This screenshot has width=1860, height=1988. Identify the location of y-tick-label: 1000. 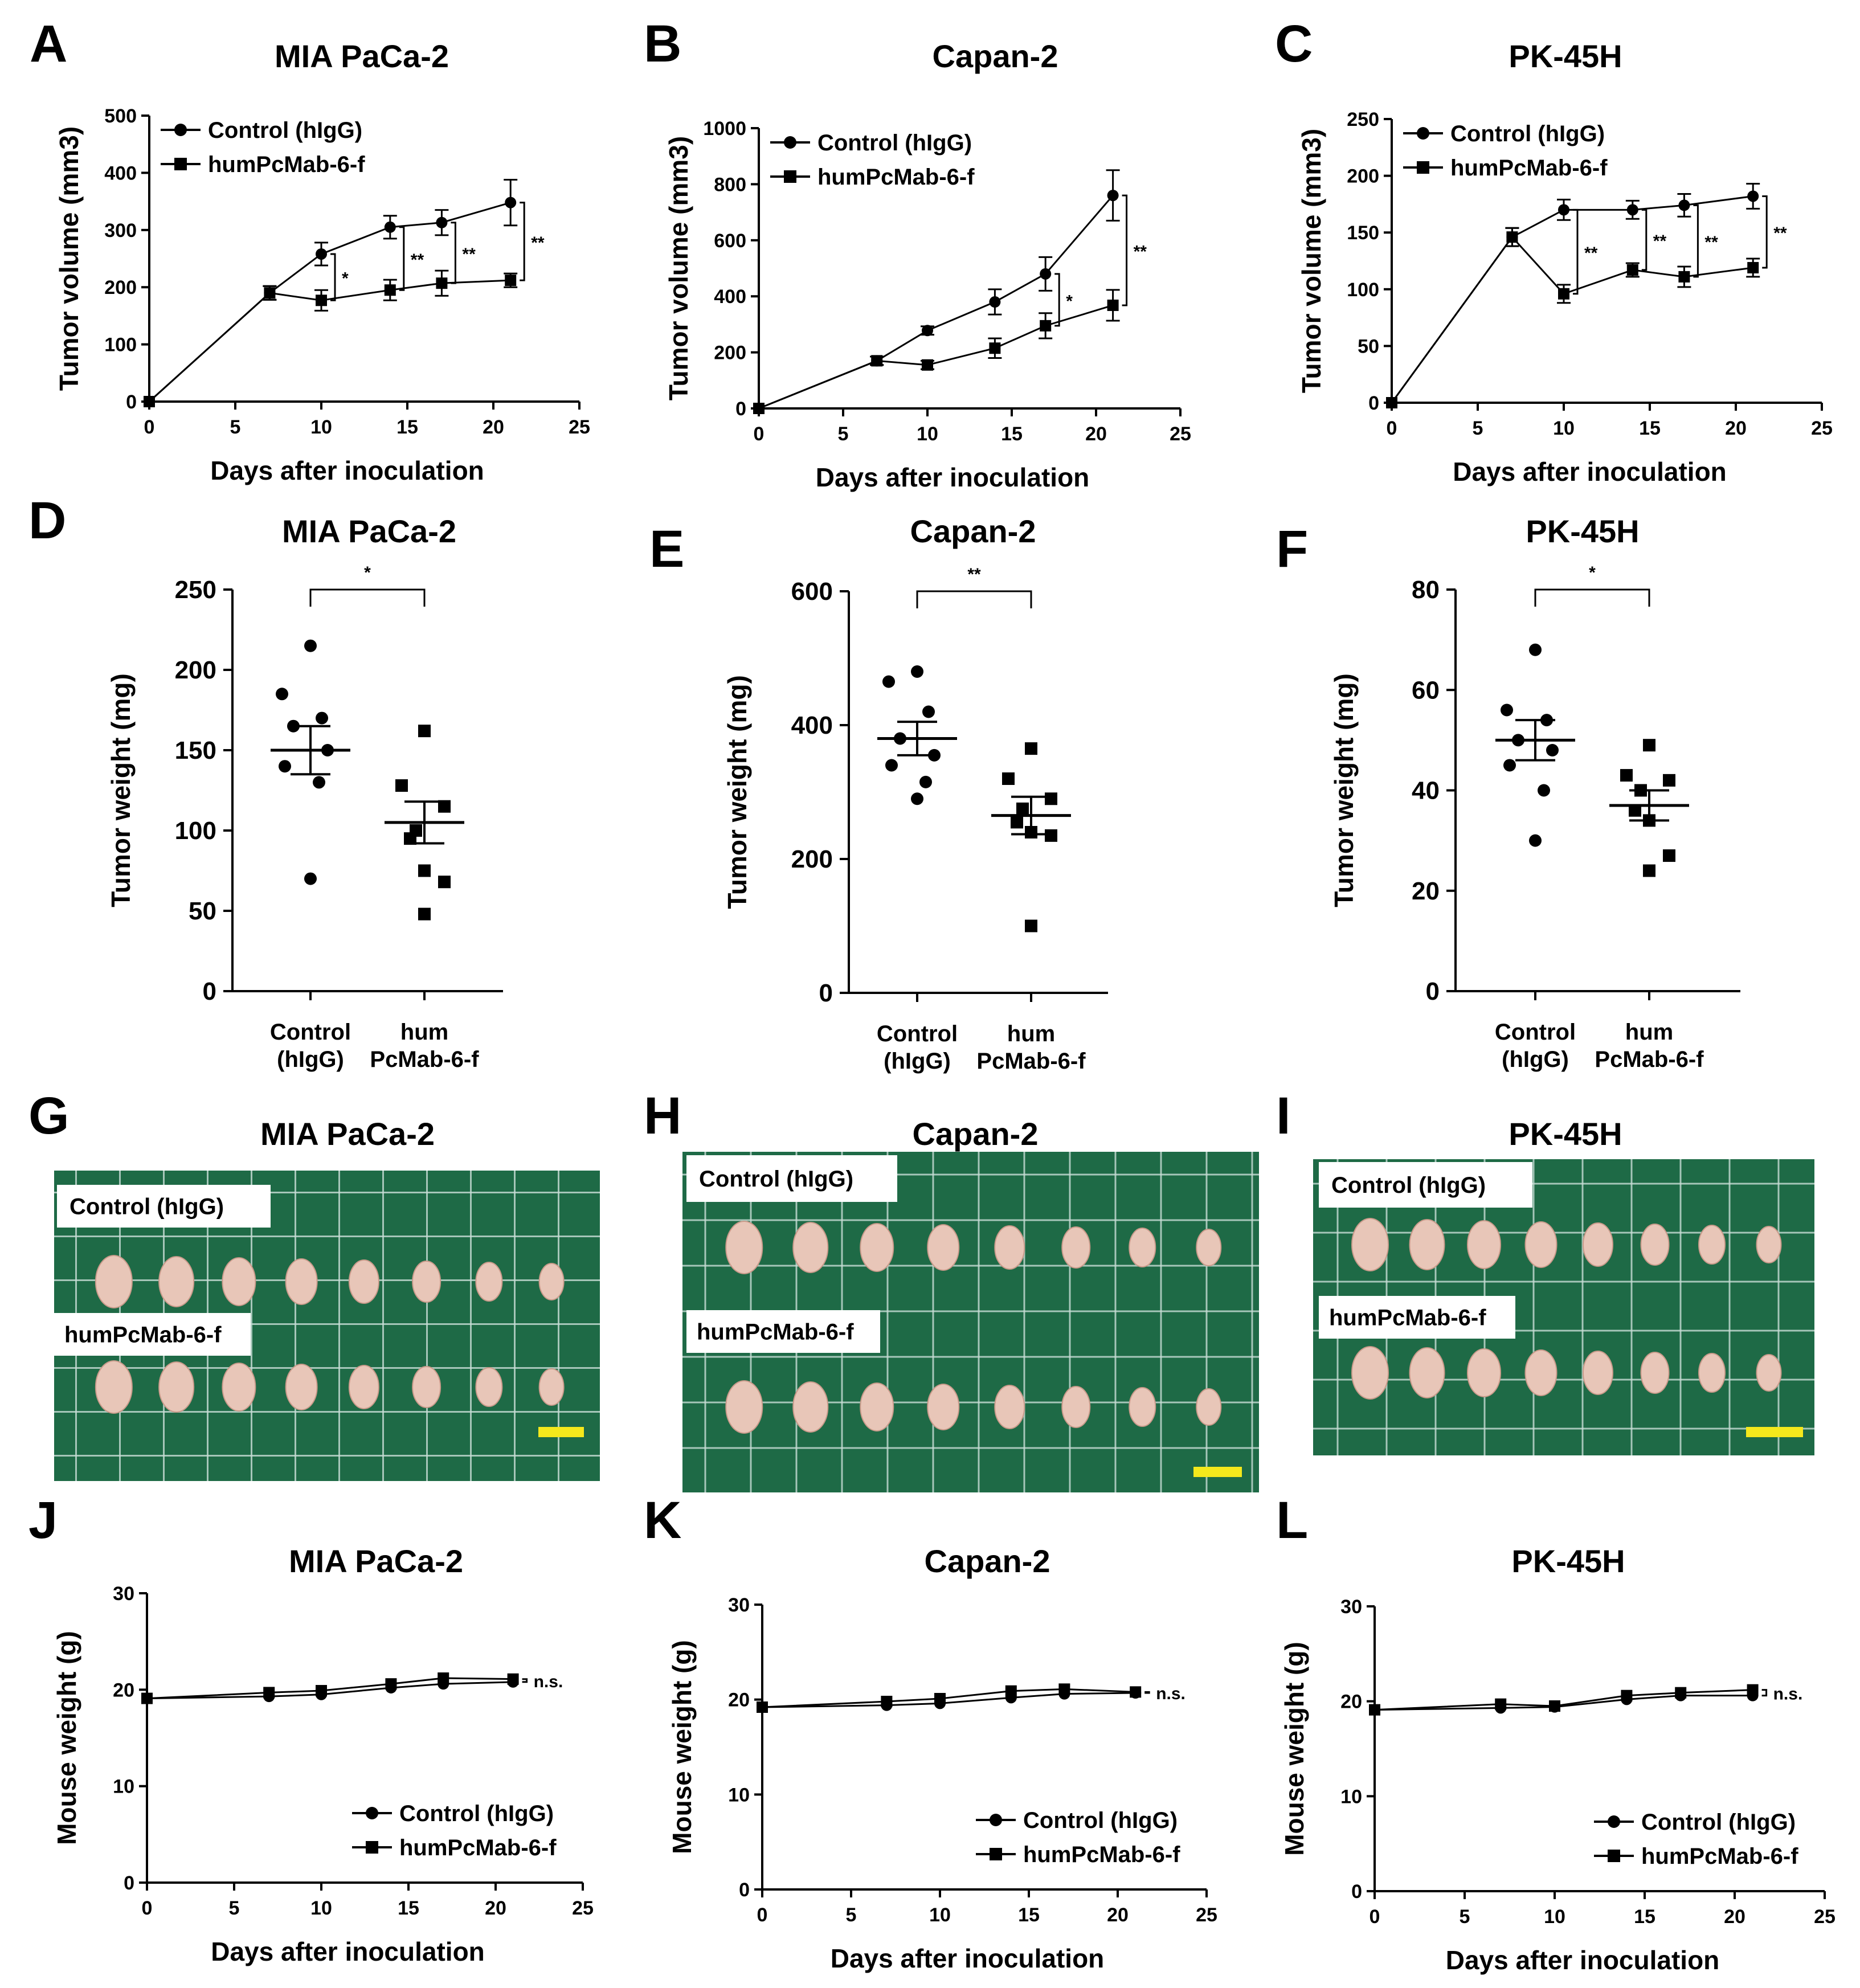
(724, 129).